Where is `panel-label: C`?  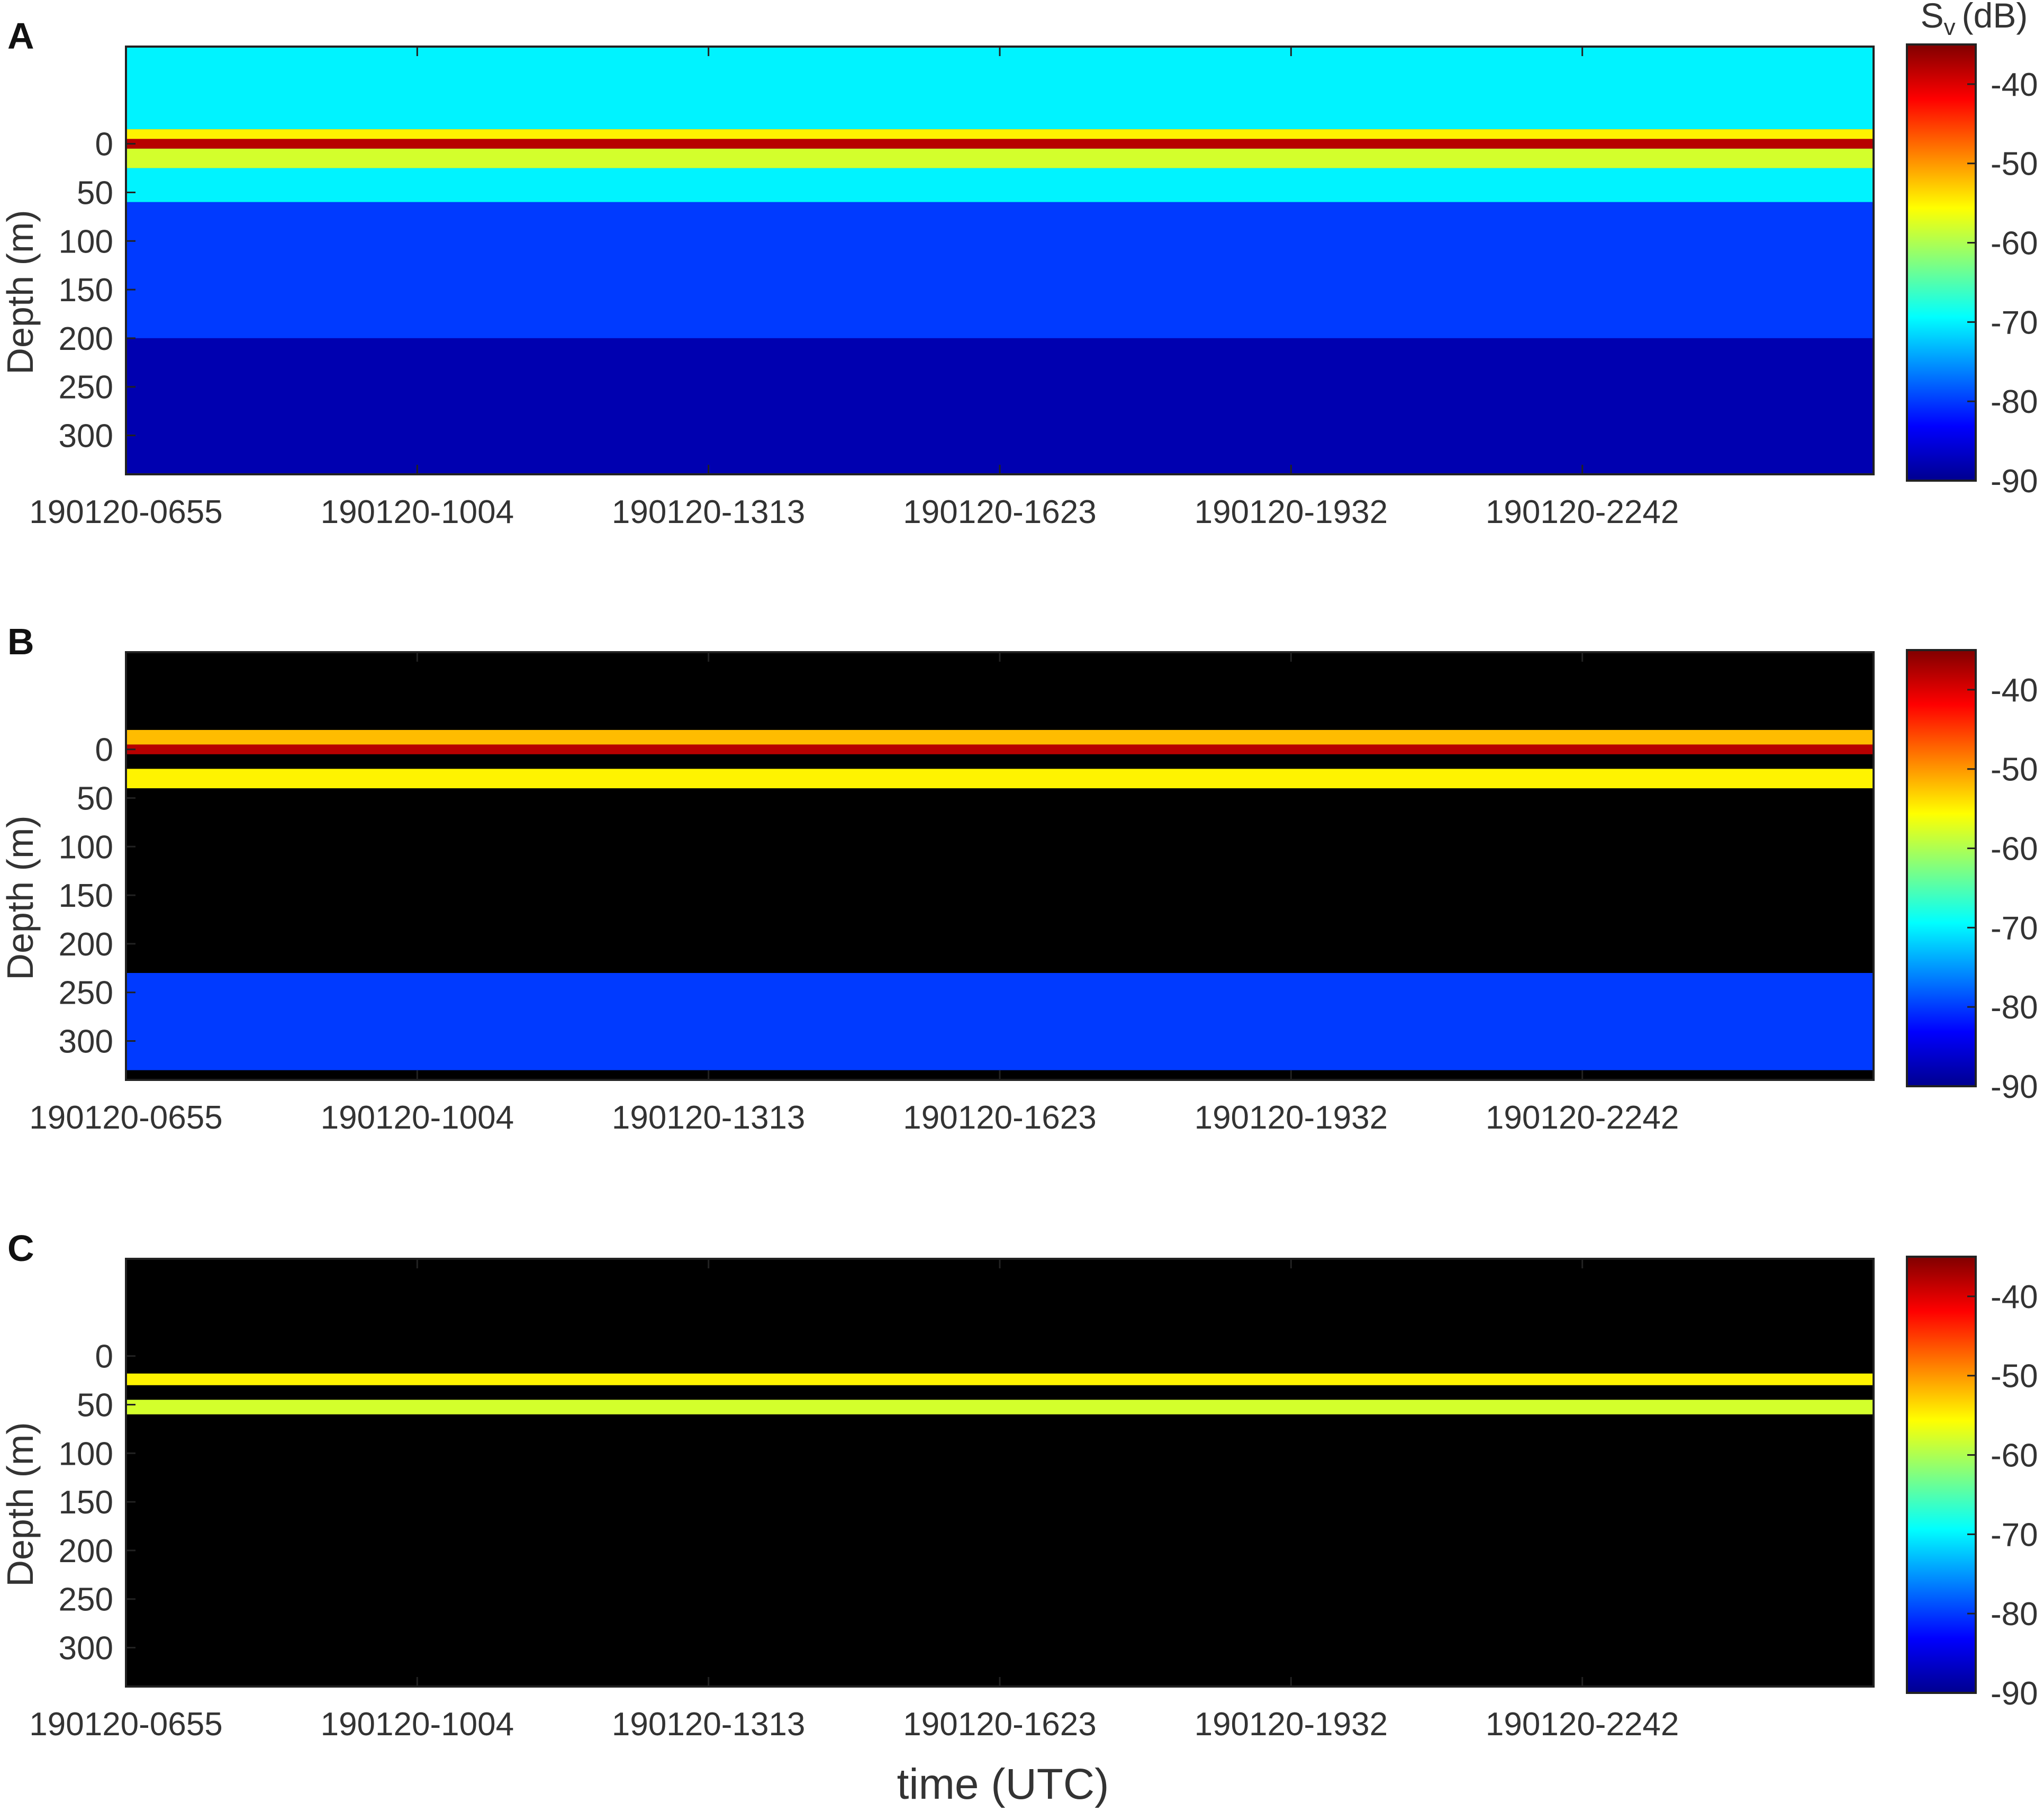
panel-label: C is located at coordinates (20, 1248).